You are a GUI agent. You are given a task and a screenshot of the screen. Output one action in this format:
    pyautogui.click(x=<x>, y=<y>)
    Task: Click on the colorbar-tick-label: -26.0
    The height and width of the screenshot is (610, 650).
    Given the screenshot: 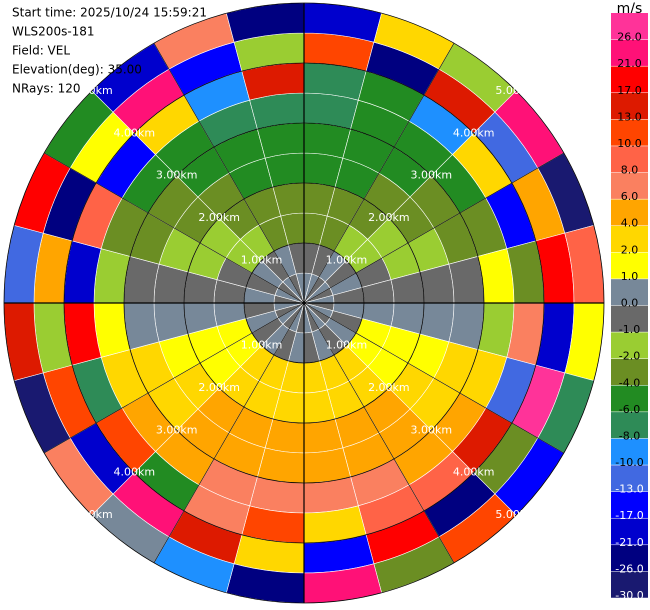 What is the action you would take?
    pyautogui.click(x=629, y=568)
    